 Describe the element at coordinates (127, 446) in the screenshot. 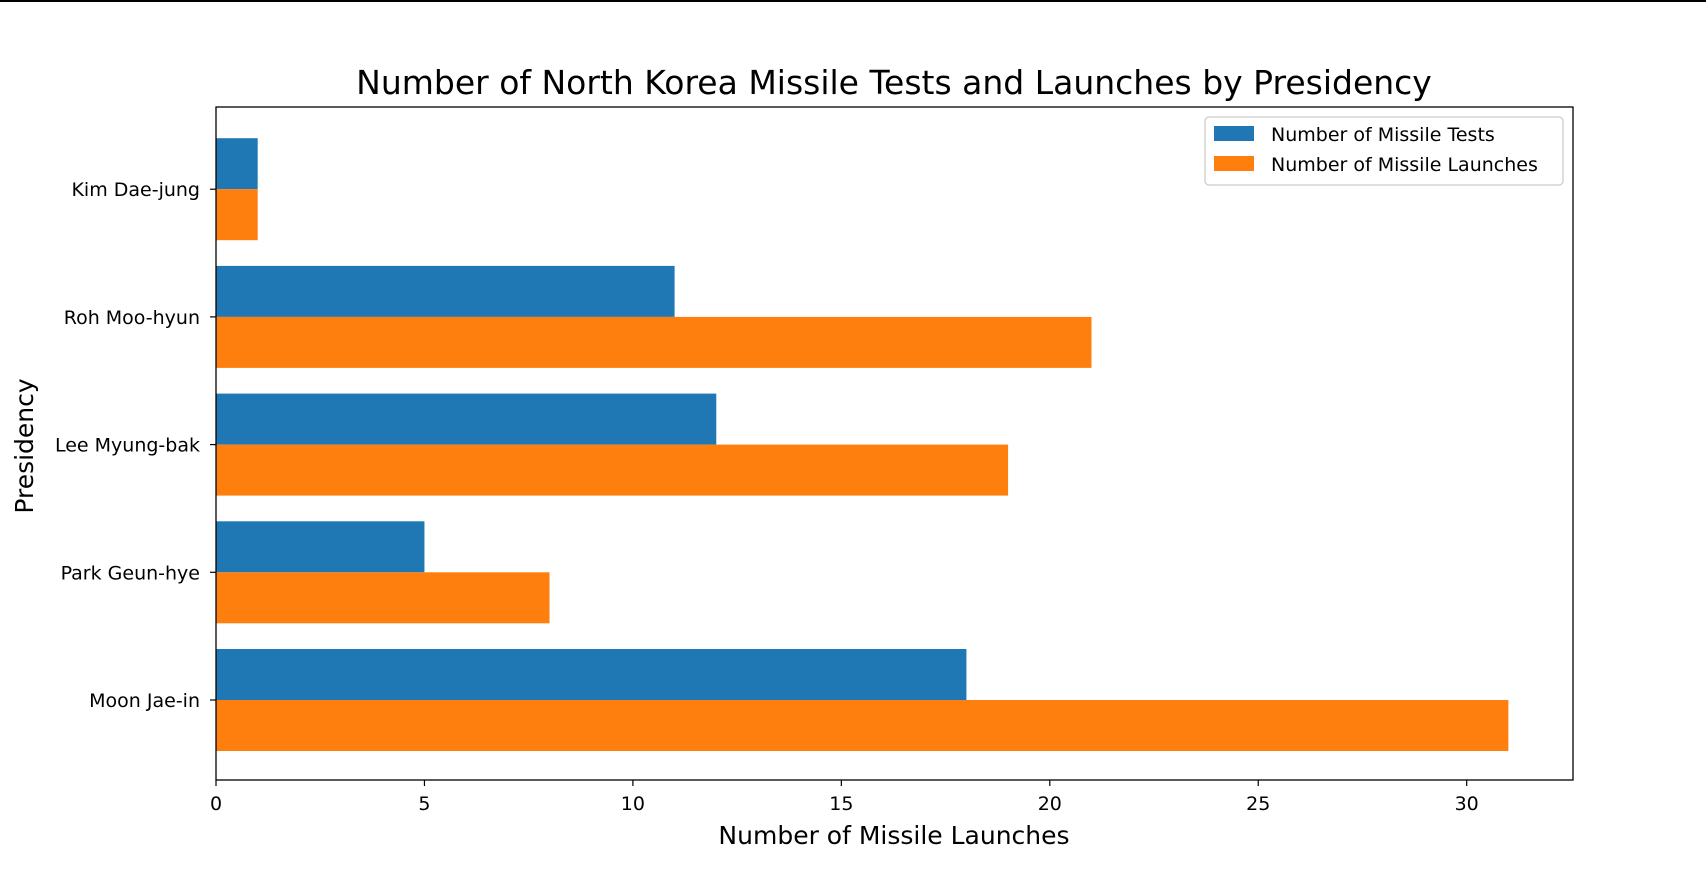

I see `y-tick-label: Lee Myung-bak` at that location.